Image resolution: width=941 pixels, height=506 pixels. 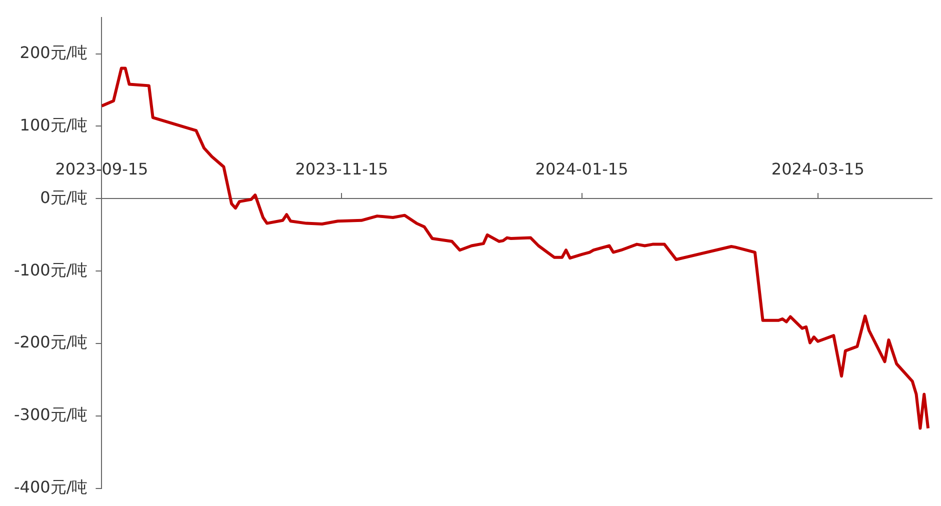 What do you see at coordinates (817, 168) in the screenshot?
I see `x-tick-label: 2024-03-15` at bounding box center [817, 168].